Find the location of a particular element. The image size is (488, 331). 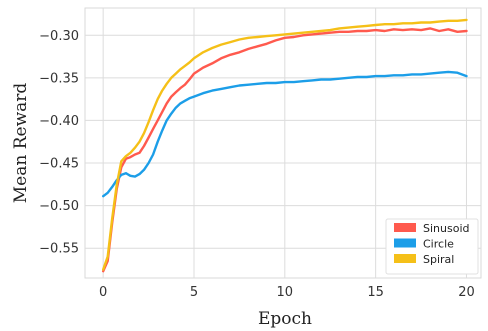

x-tick-labels: 0 5 10 15 20 is located at coordinates (287, 292).